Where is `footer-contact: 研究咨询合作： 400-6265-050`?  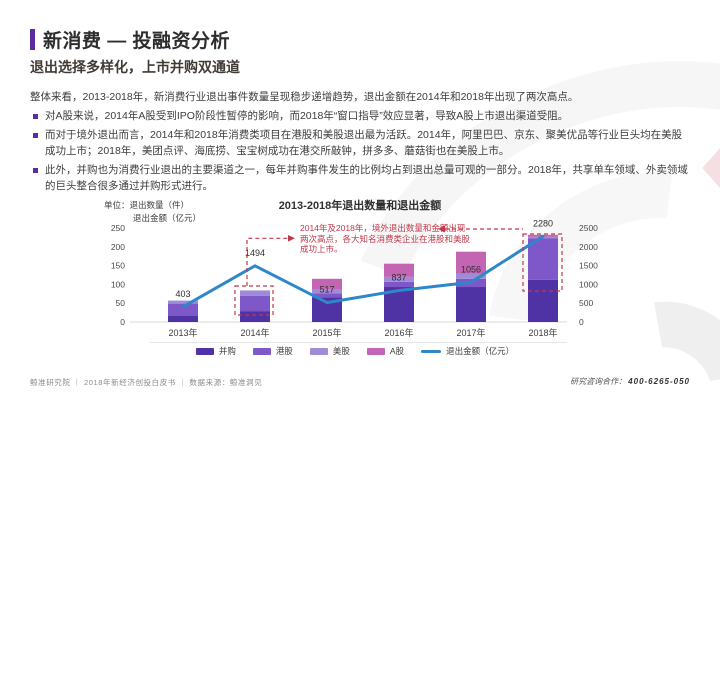
footer-contact: 研究咨询合作： 400-6265-050 is located at coordinates (630, 381).